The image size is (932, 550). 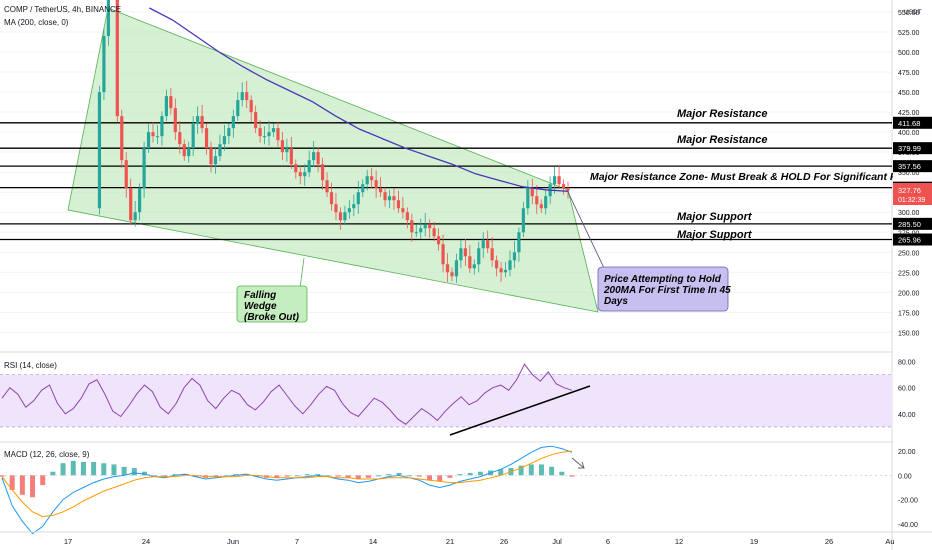 I want to click on level-price-label: 285.50, so click(x=909, y=224).